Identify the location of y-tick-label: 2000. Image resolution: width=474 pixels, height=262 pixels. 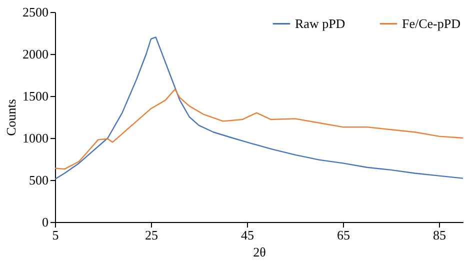
(35, 54).